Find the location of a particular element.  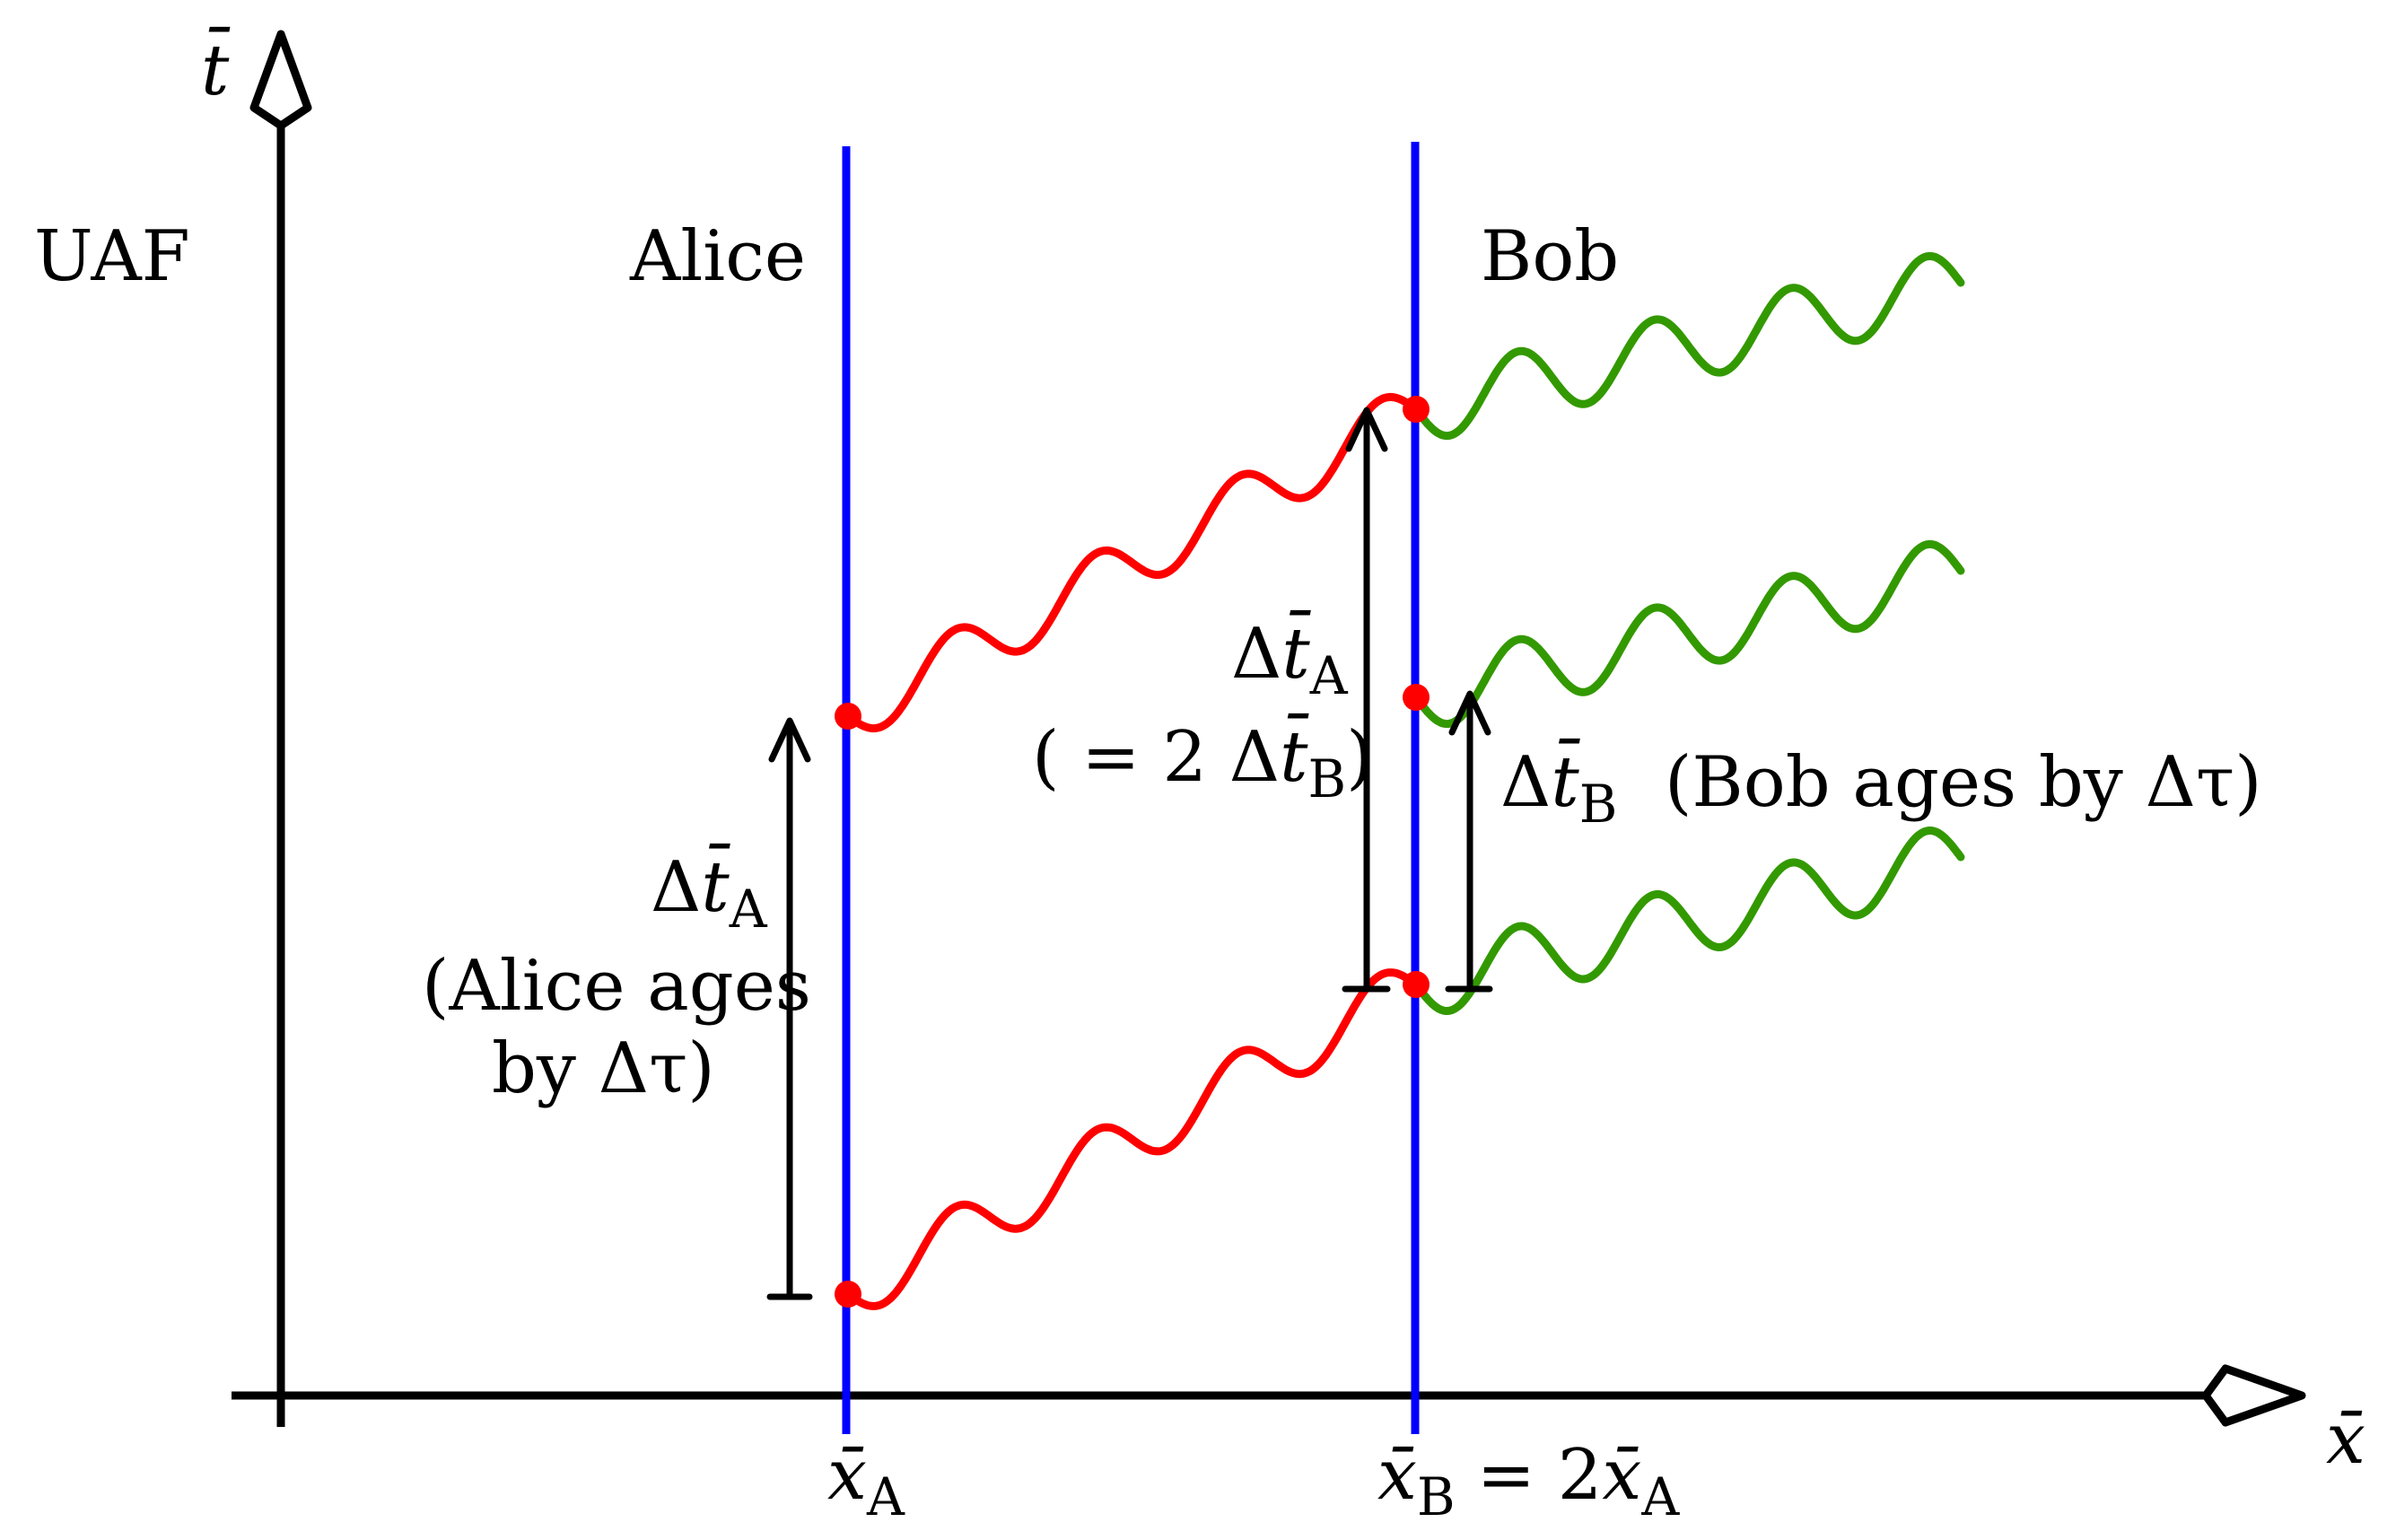

bob-dtB-label: Δt̄B is located at coordinates (1558, 787).